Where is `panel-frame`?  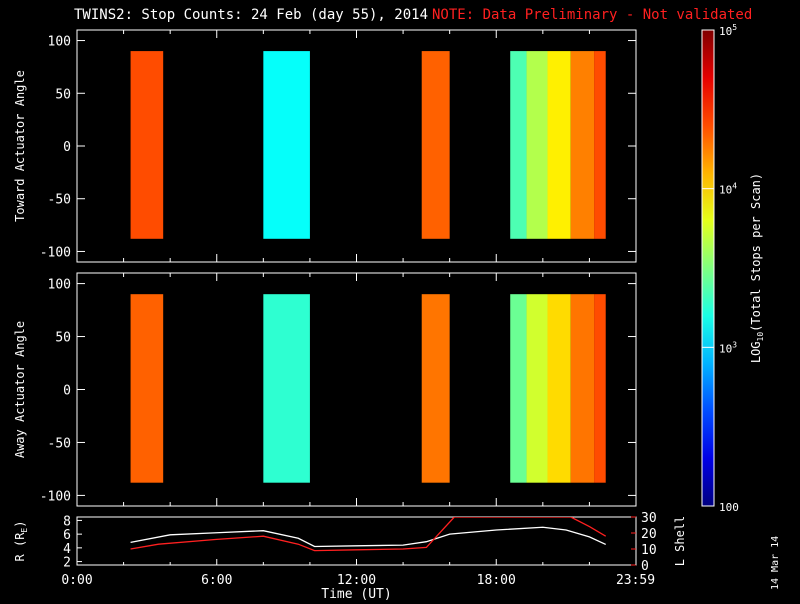
panel-frame is located at coordinates (356, 541).